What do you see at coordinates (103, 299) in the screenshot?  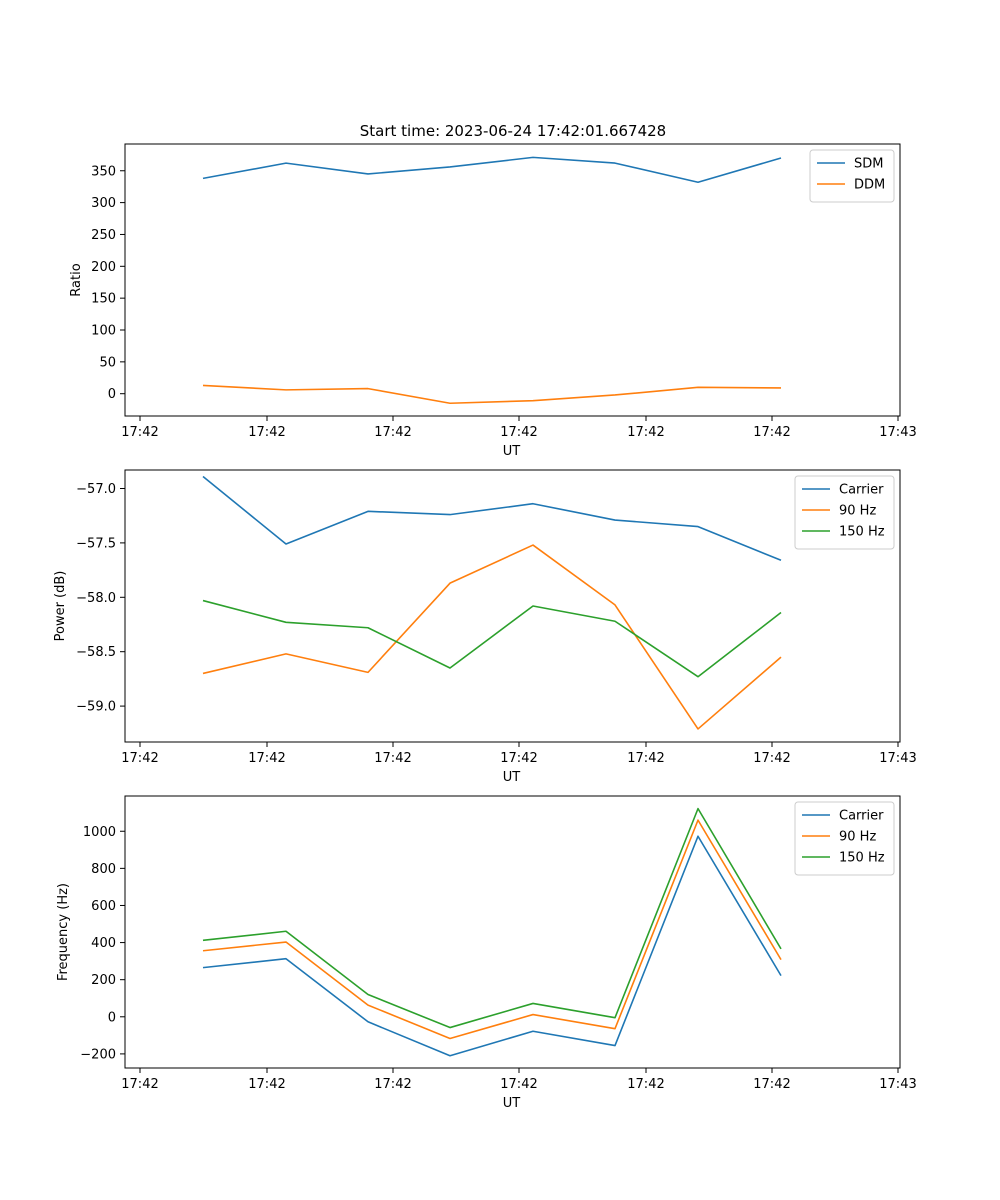 I see `y-tick-label: 150` at bounding box center [103, 299].